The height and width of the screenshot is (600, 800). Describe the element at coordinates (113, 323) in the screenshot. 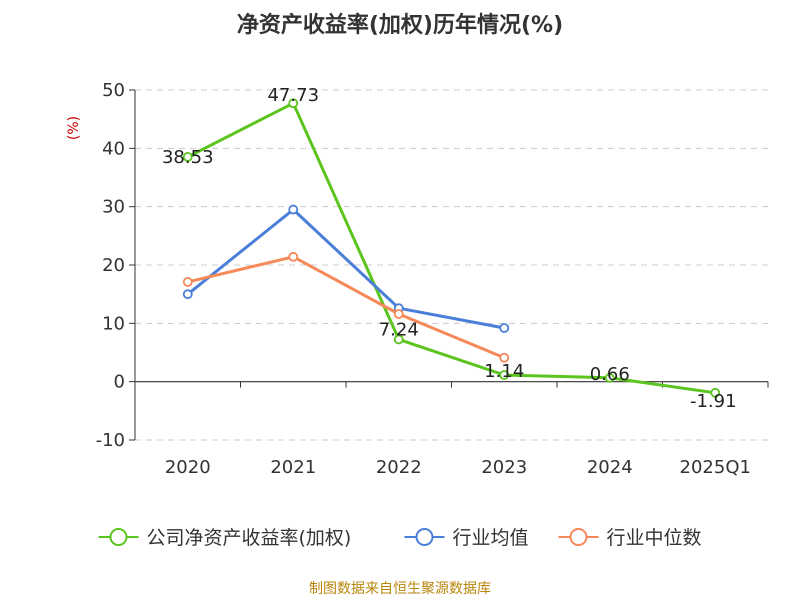

I see `y-tick-label: 10` at that location.